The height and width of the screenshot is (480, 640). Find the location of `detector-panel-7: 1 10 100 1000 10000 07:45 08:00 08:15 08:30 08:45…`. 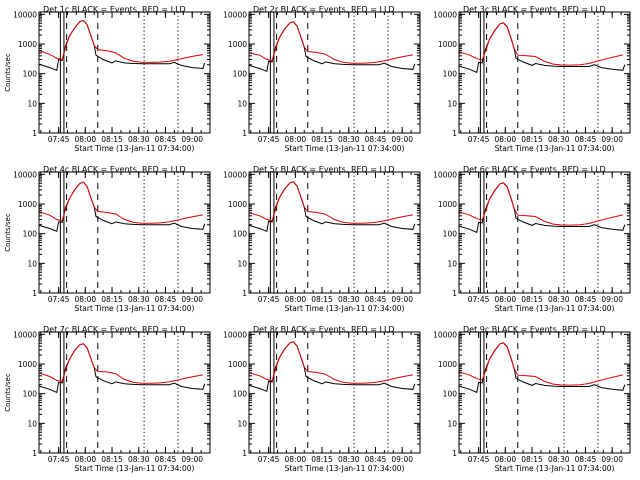

detector-panel-7: 1 10 100 1000 10000 07:45 08:00 08:15 08:30 08:45… is located at coordinates (107, 399).